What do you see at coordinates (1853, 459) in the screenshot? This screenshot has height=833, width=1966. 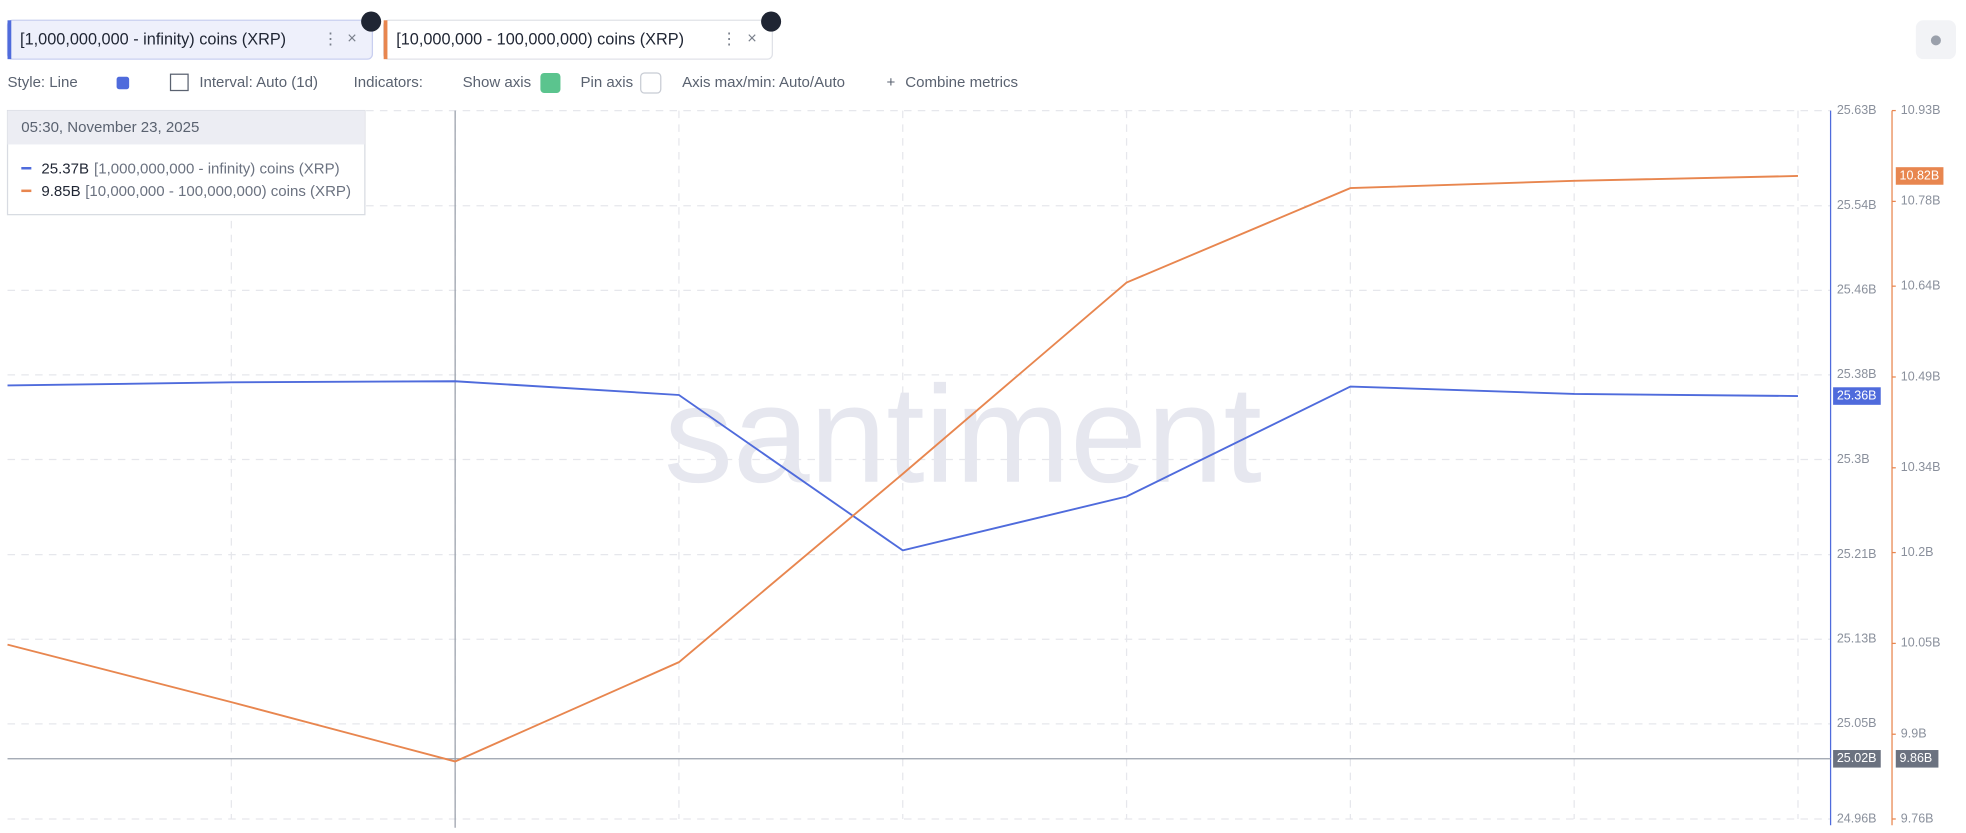 I see `y-tick-label: 25.3B` at bounding box center [1853, 459].